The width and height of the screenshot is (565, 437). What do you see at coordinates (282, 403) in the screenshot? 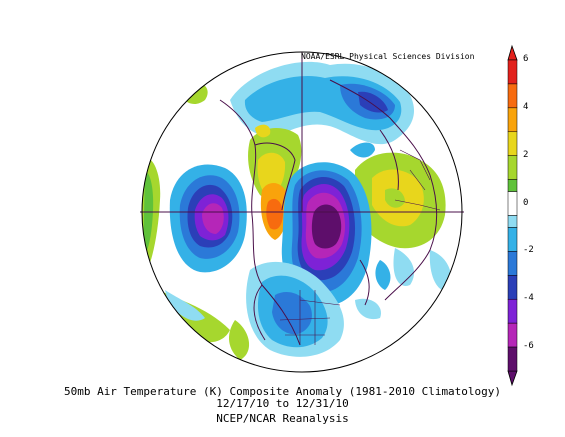
I see `caption-line-2: 12/17/10 to 12/31/10` at bounding box center [282, 403].